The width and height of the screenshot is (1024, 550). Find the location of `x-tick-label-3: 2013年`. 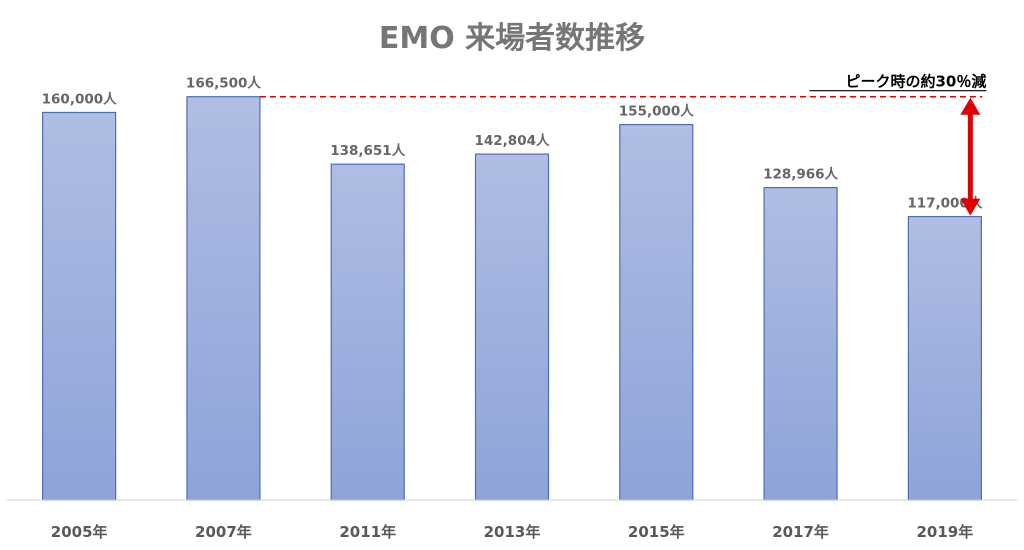

x-tick-label-3: 2013年 is located at coordinates (512, 532).